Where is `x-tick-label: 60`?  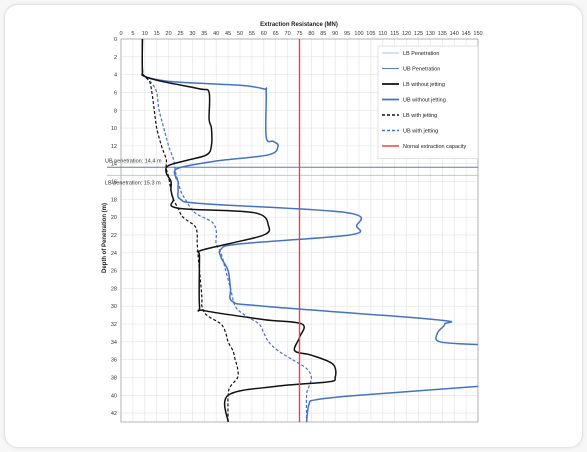
x-tick-label: 60 is located at coordinates (264, 34).